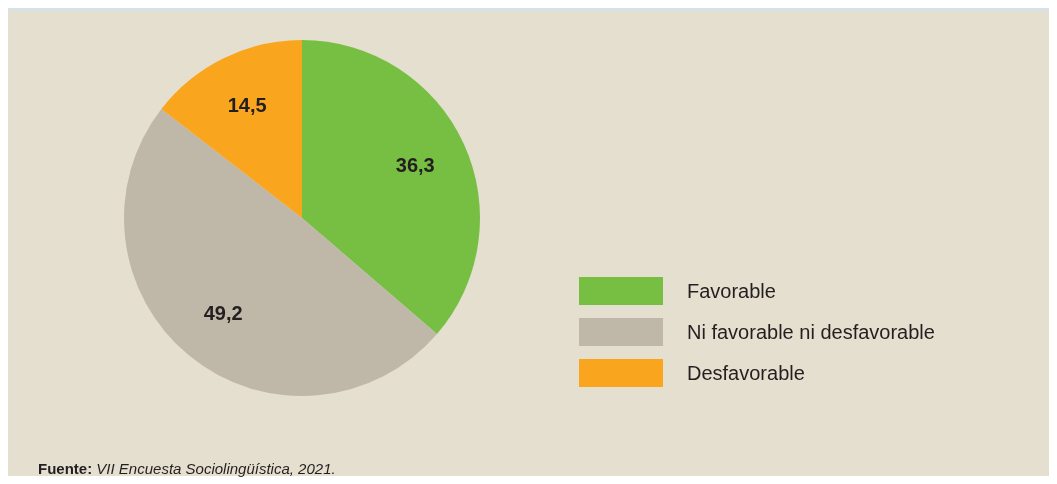 The image size is (1057, 484). What do you see at coordinates (746, 373) in the screenshot?
I see `legend-label: Desfavorable` at bounding box center [746, 373].